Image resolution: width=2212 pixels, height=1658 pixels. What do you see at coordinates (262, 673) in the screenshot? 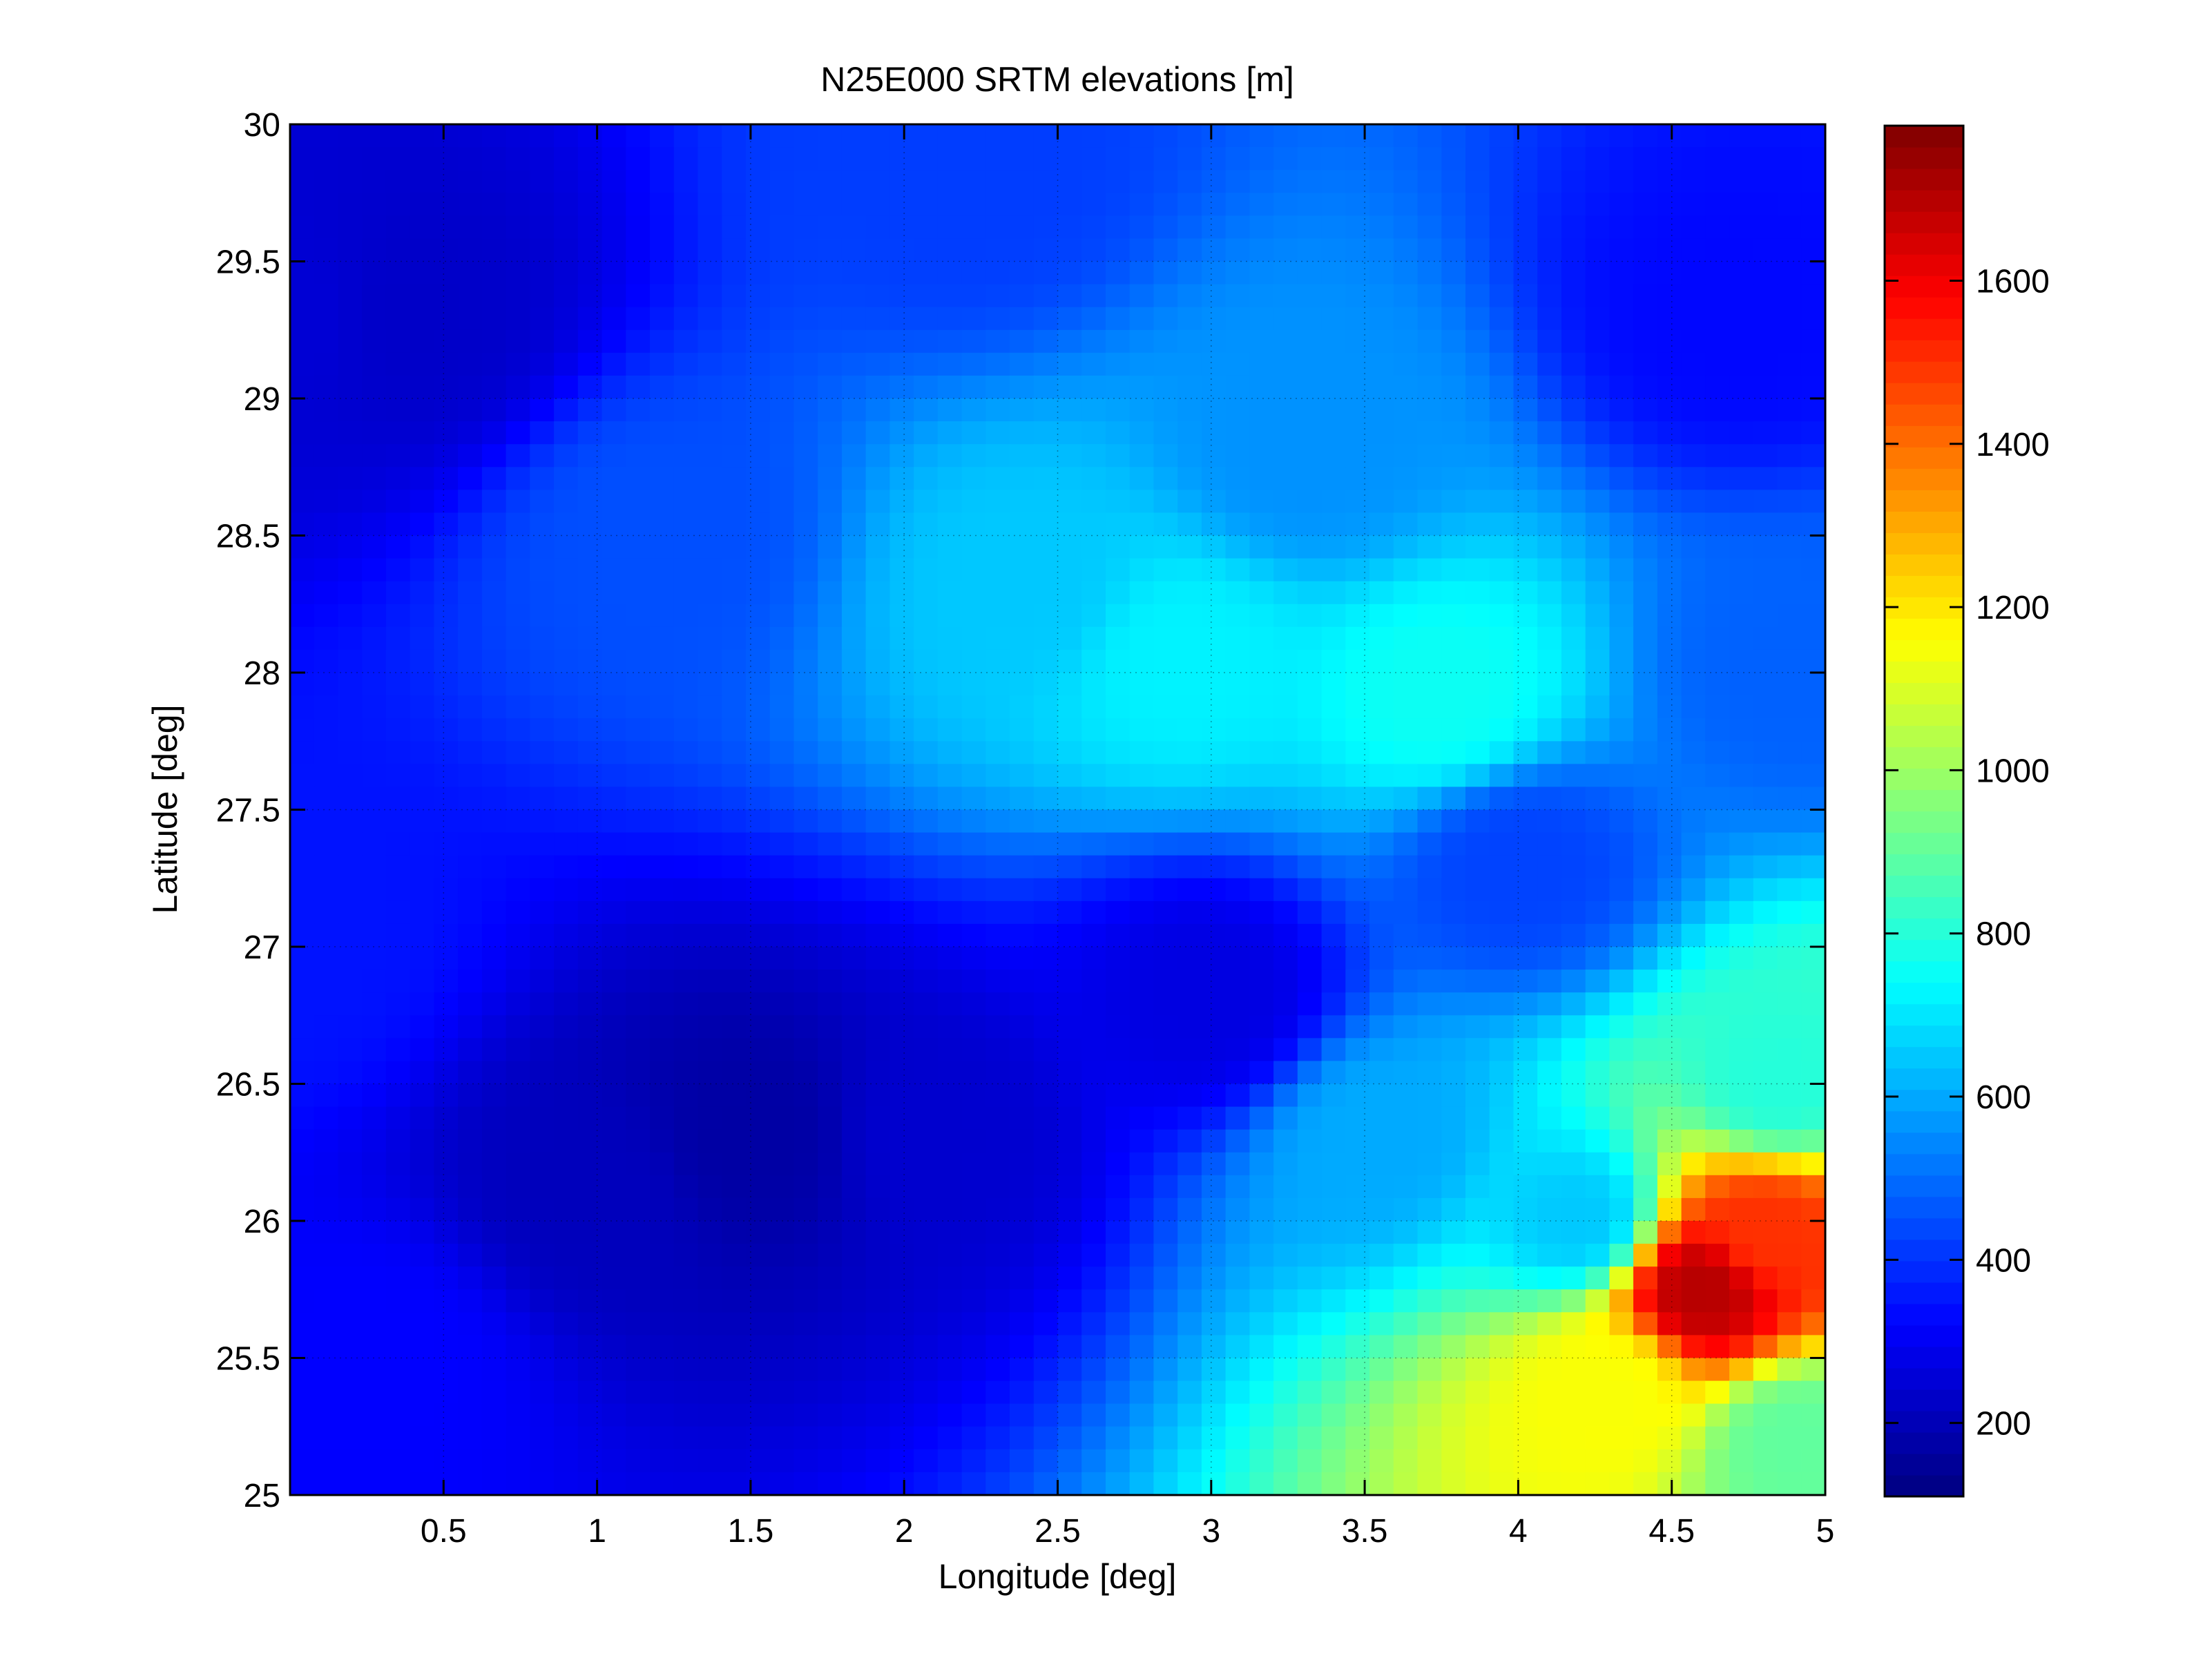
I see `y-tick-label: 28` at bounding box center [262, 673].